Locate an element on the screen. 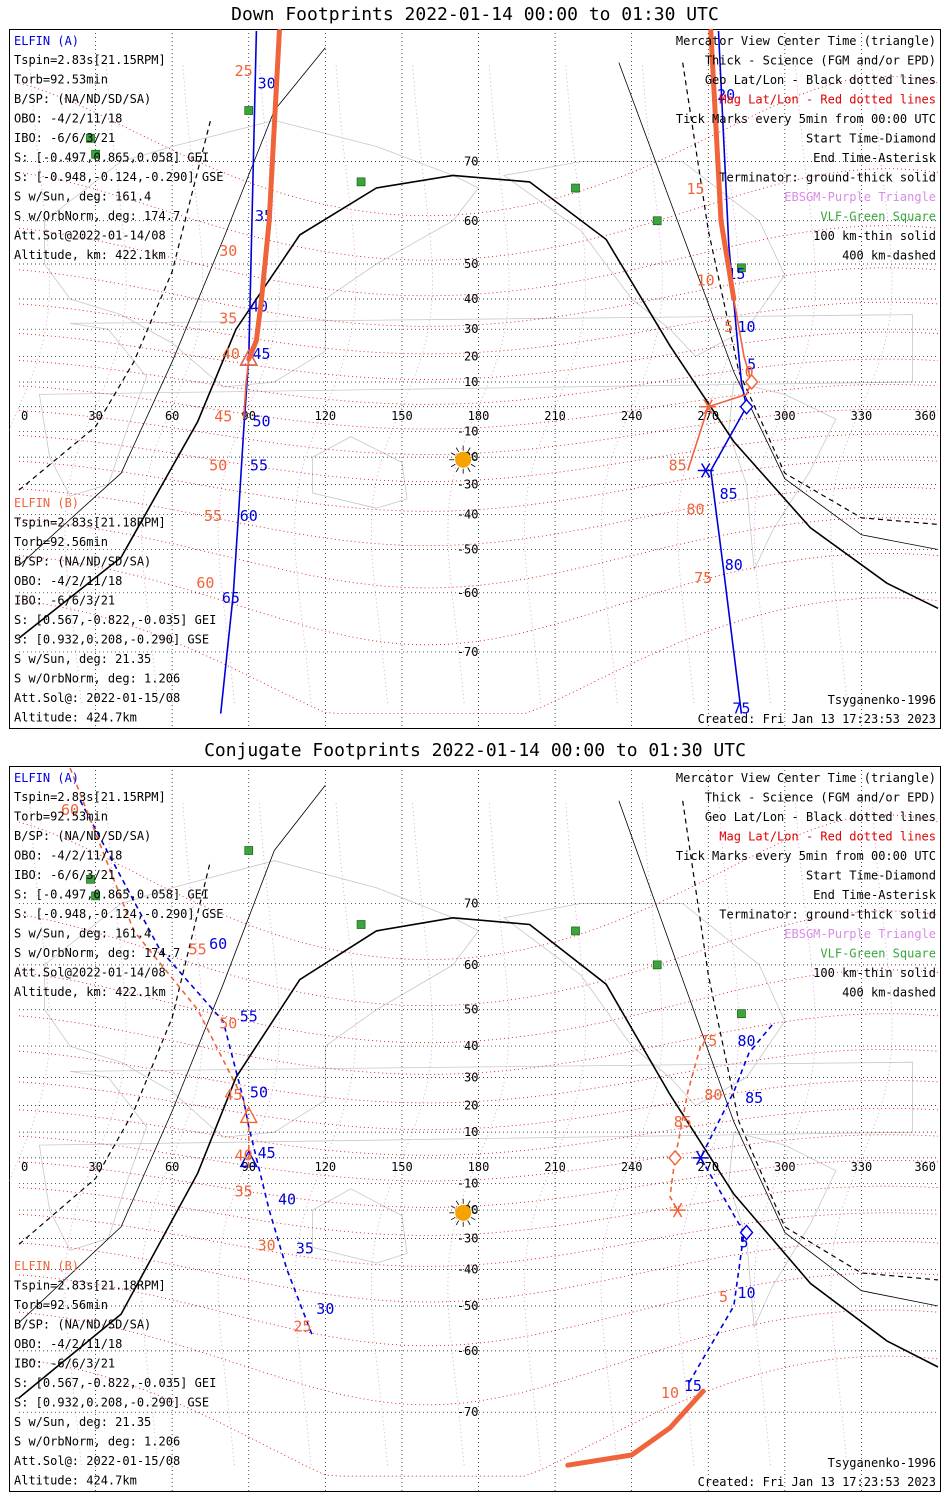 The height and width of the screenshot is (1500, 950). legend-line: Mercator View Center Time (triangle) is located at coordinates (806, 778).